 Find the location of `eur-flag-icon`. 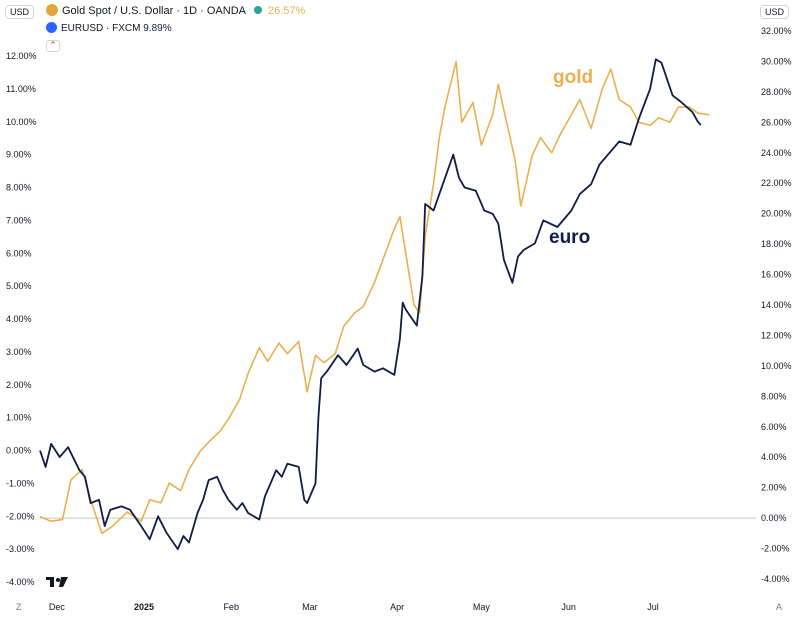

eur-flag-icon is located at coordinates (51, 27).